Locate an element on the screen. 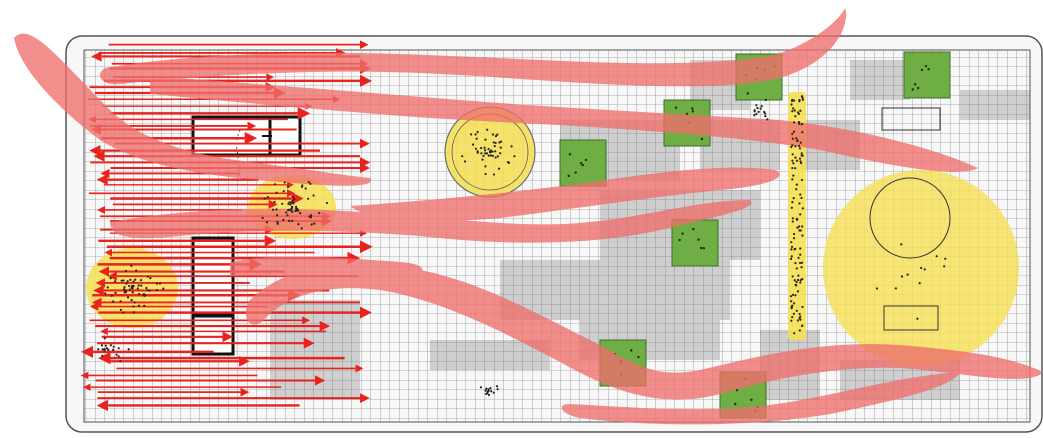 The image size is (1043, 438). flow-band-diagonal-west is located at coordinates (193, 109).